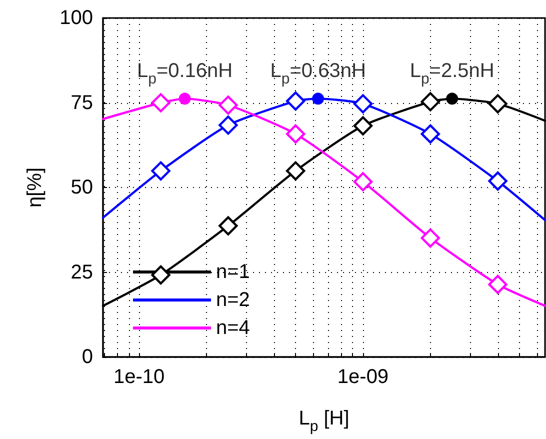 The height and width of the screenshot is (439, 546). What do you see at coordinates (363, 377) in the screenshot?
I see `x-tick-label: 1e-09` at bounding box center [363, 377].